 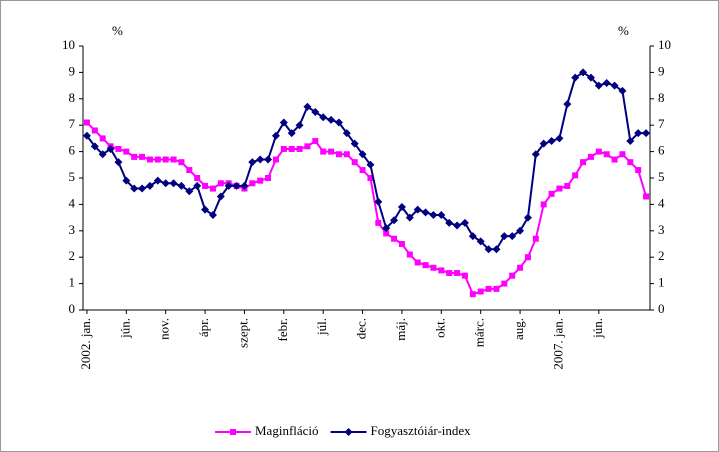 I want to click on x-tick-label: szept., so click(x=242, y=333).